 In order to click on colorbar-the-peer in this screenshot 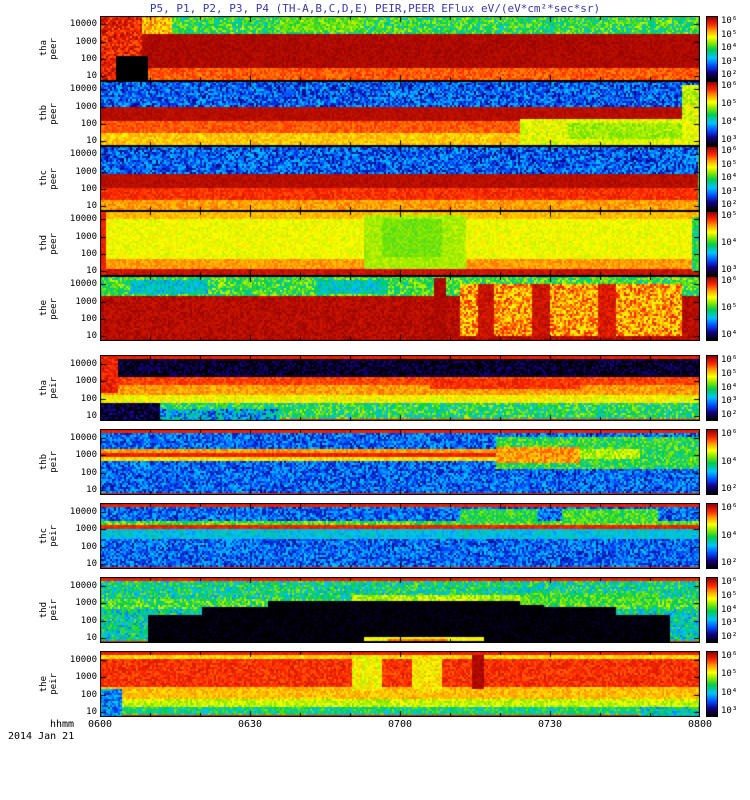, I will do `click(712, 308)`.